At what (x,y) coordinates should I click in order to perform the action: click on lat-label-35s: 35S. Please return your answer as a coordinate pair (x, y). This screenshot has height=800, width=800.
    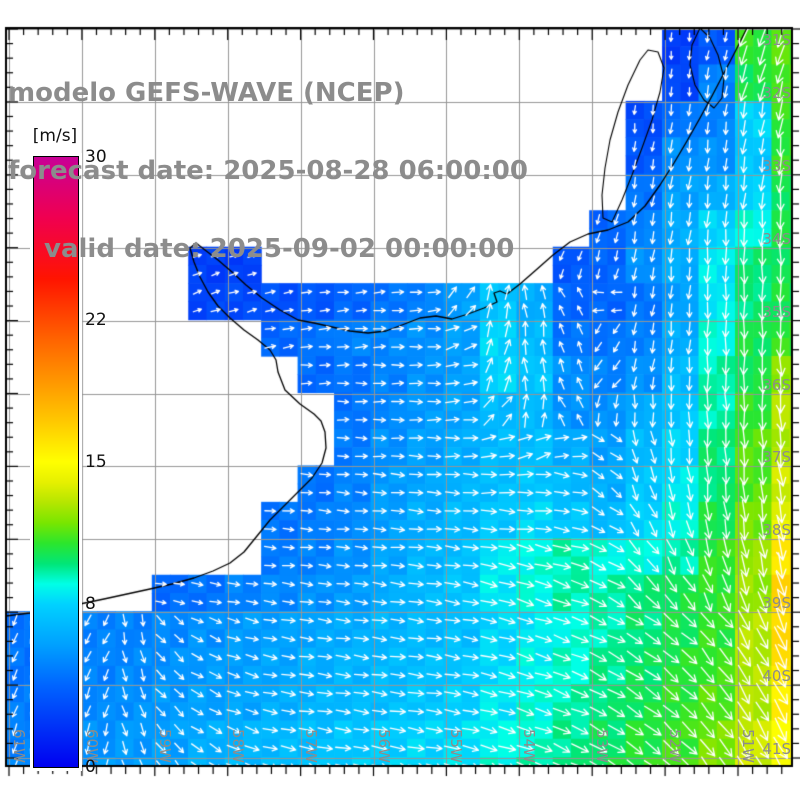
    Looking at the image, I should click on (776, 311).